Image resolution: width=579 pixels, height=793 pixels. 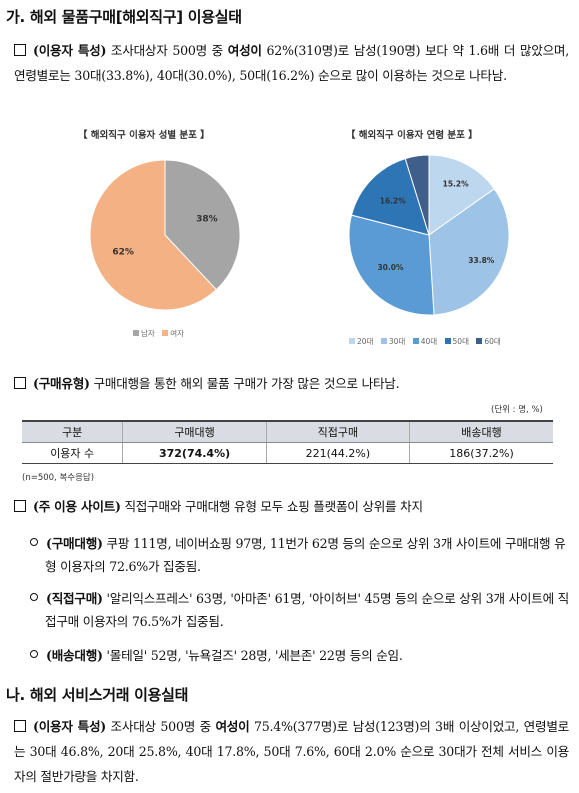 I want to click on data-label-50대: 16.2%, so click(x=393, y=201).